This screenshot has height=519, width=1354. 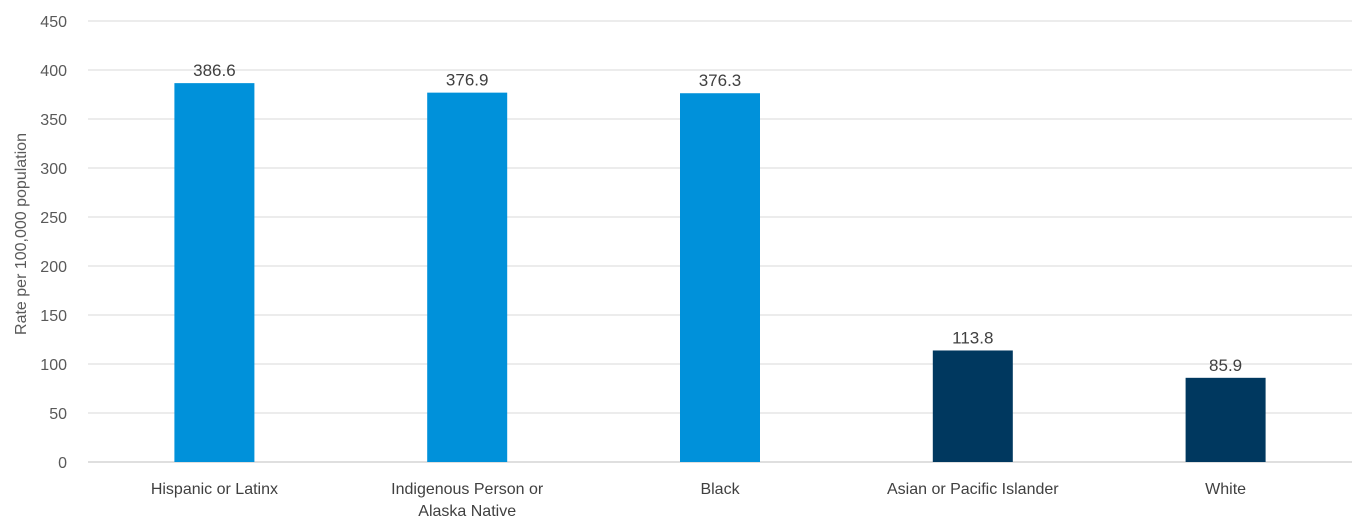 What do you see at coordinates (973, 489) in the screenshot?
I see `x-category-label: Asian or Pacific Islander` at bounding box center [973, 489].